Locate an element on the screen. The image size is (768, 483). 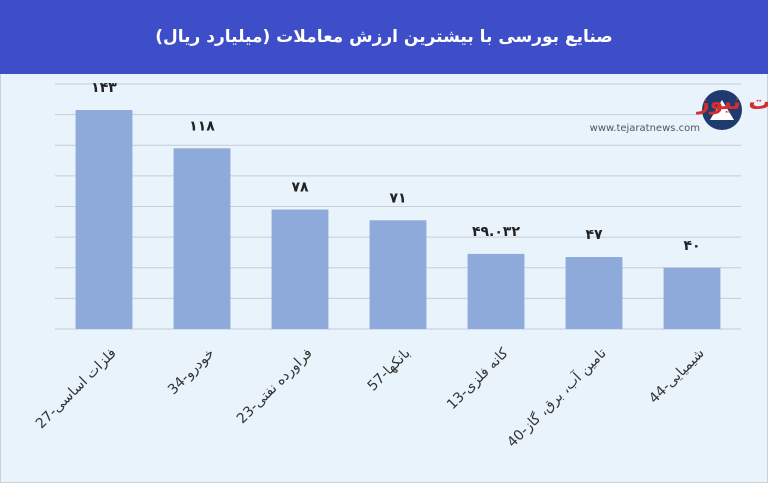
value-label: ۴۰ is located at coordinates (691, 246).